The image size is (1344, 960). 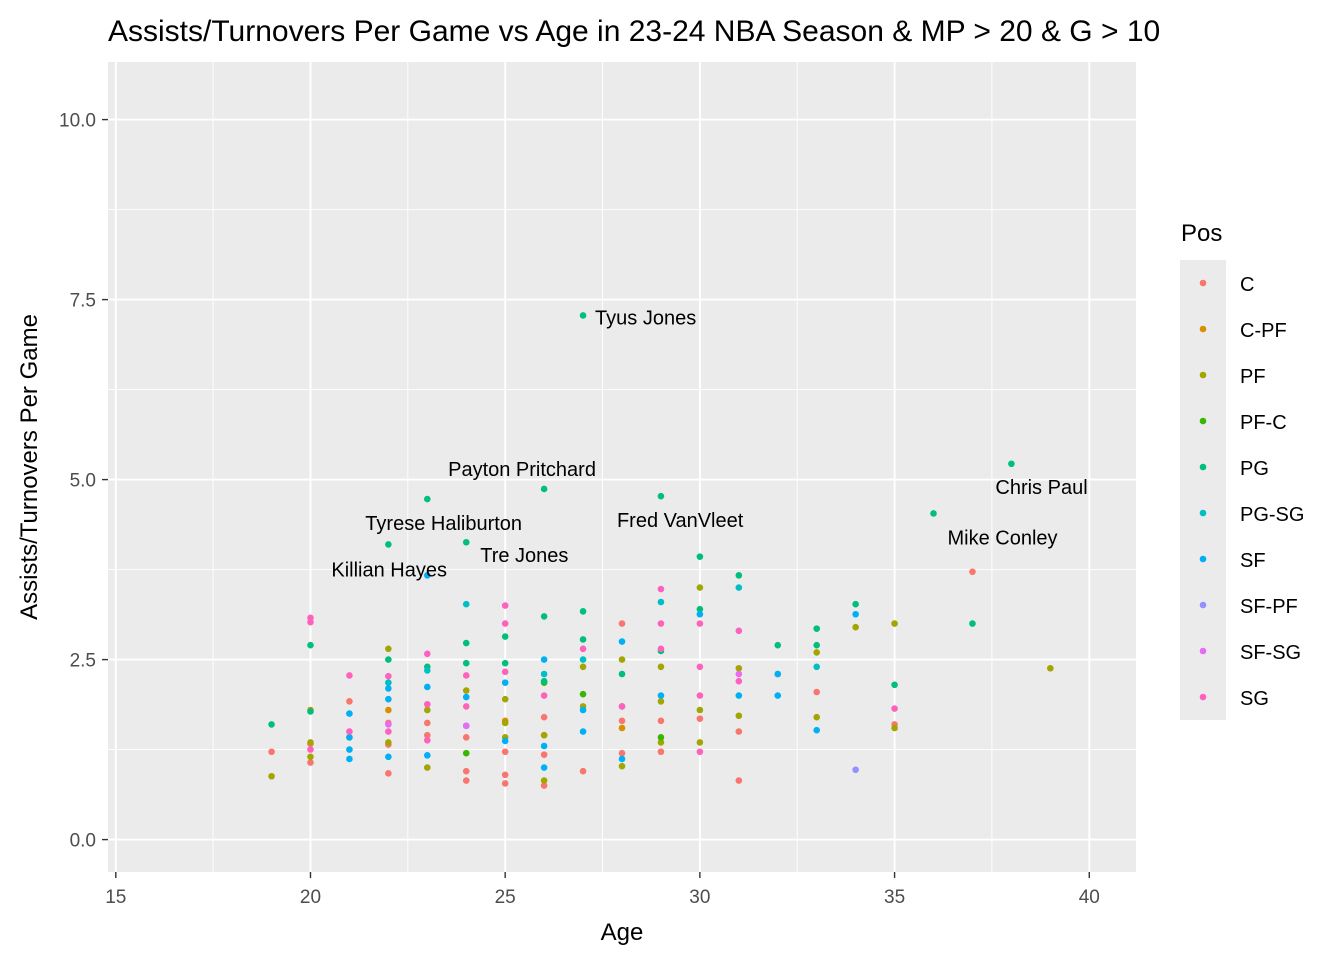 What do you see at coordinates (83, 661) in the screenshot?
I see `y-tick-label: 2.5` at bounding box center [83, 661].